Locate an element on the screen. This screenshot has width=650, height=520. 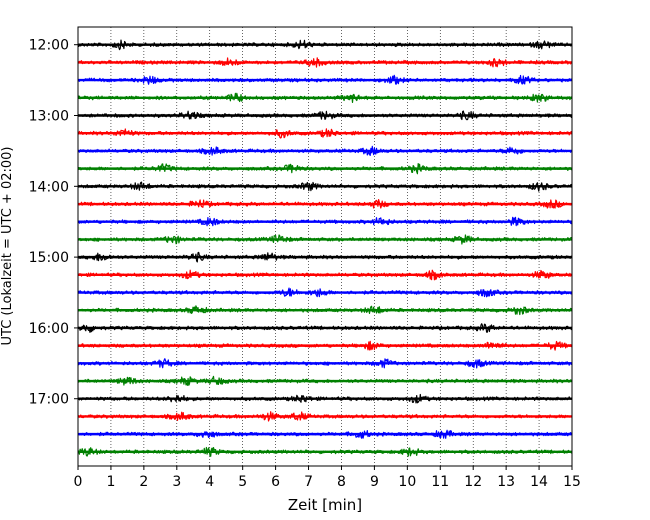
x-tick-label: 13 is located at coordinates (506, 482).